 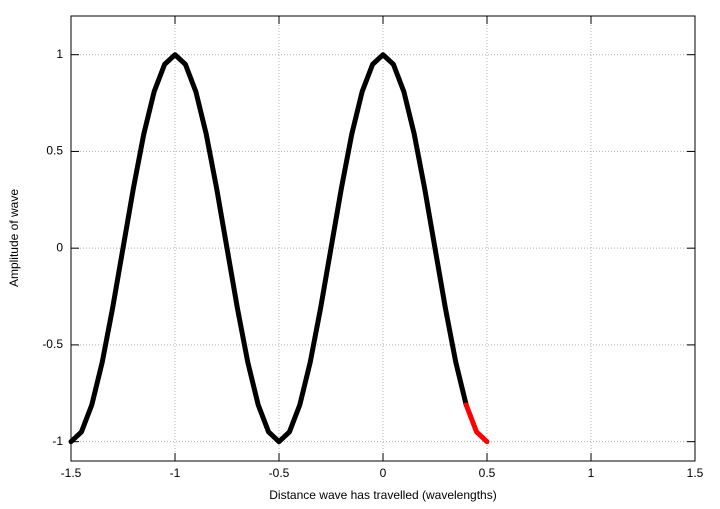 I want to click on data-line, so click(x=476, y=423).